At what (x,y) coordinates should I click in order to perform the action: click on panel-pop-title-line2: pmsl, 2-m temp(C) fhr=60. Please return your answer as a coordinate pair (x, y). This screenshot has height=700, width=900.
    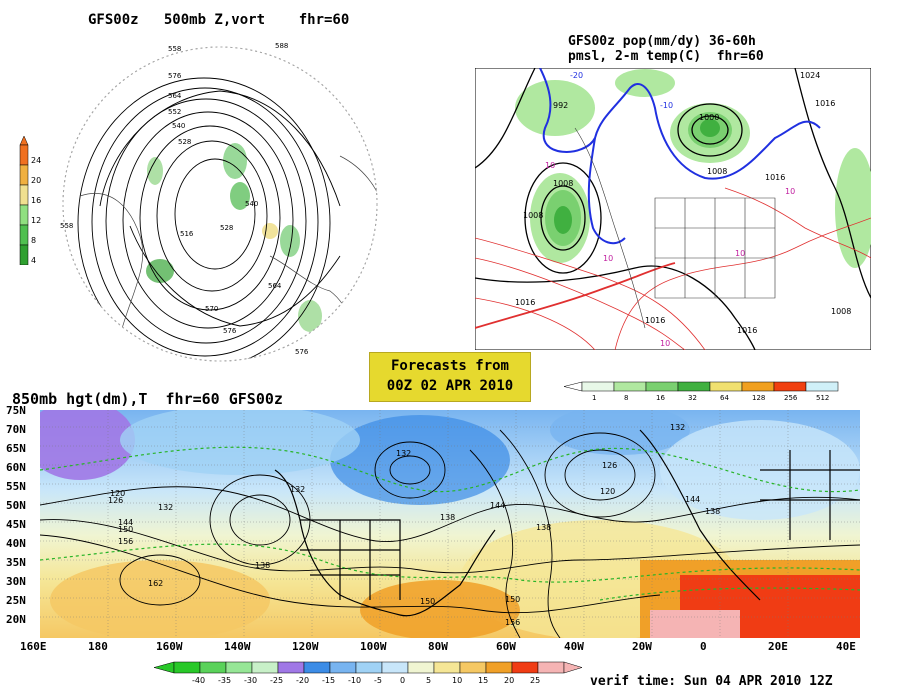
    Looking at the image, I should click on (666, 56).